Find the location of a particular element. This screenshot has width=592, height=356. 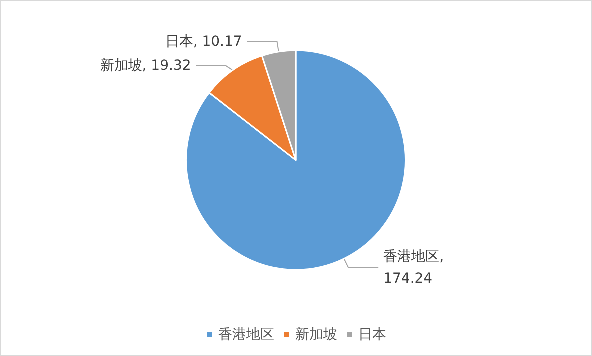

legend-label: 香港地区 is located at coordinates (246, 335).